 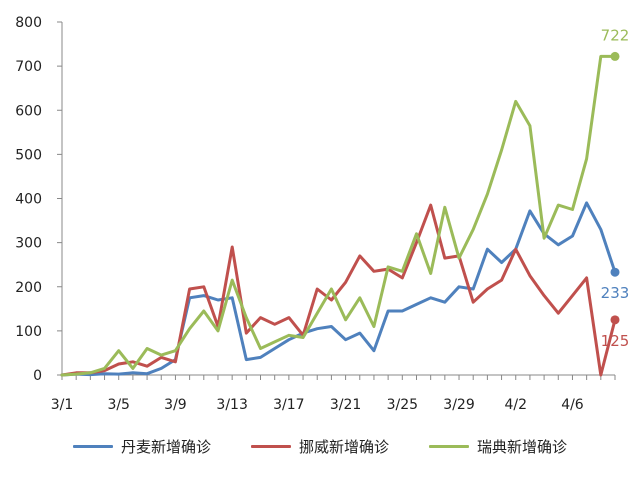 I want to click on legend-item-sweden: 瑞典新增确诊, so click(x=498, y=446).